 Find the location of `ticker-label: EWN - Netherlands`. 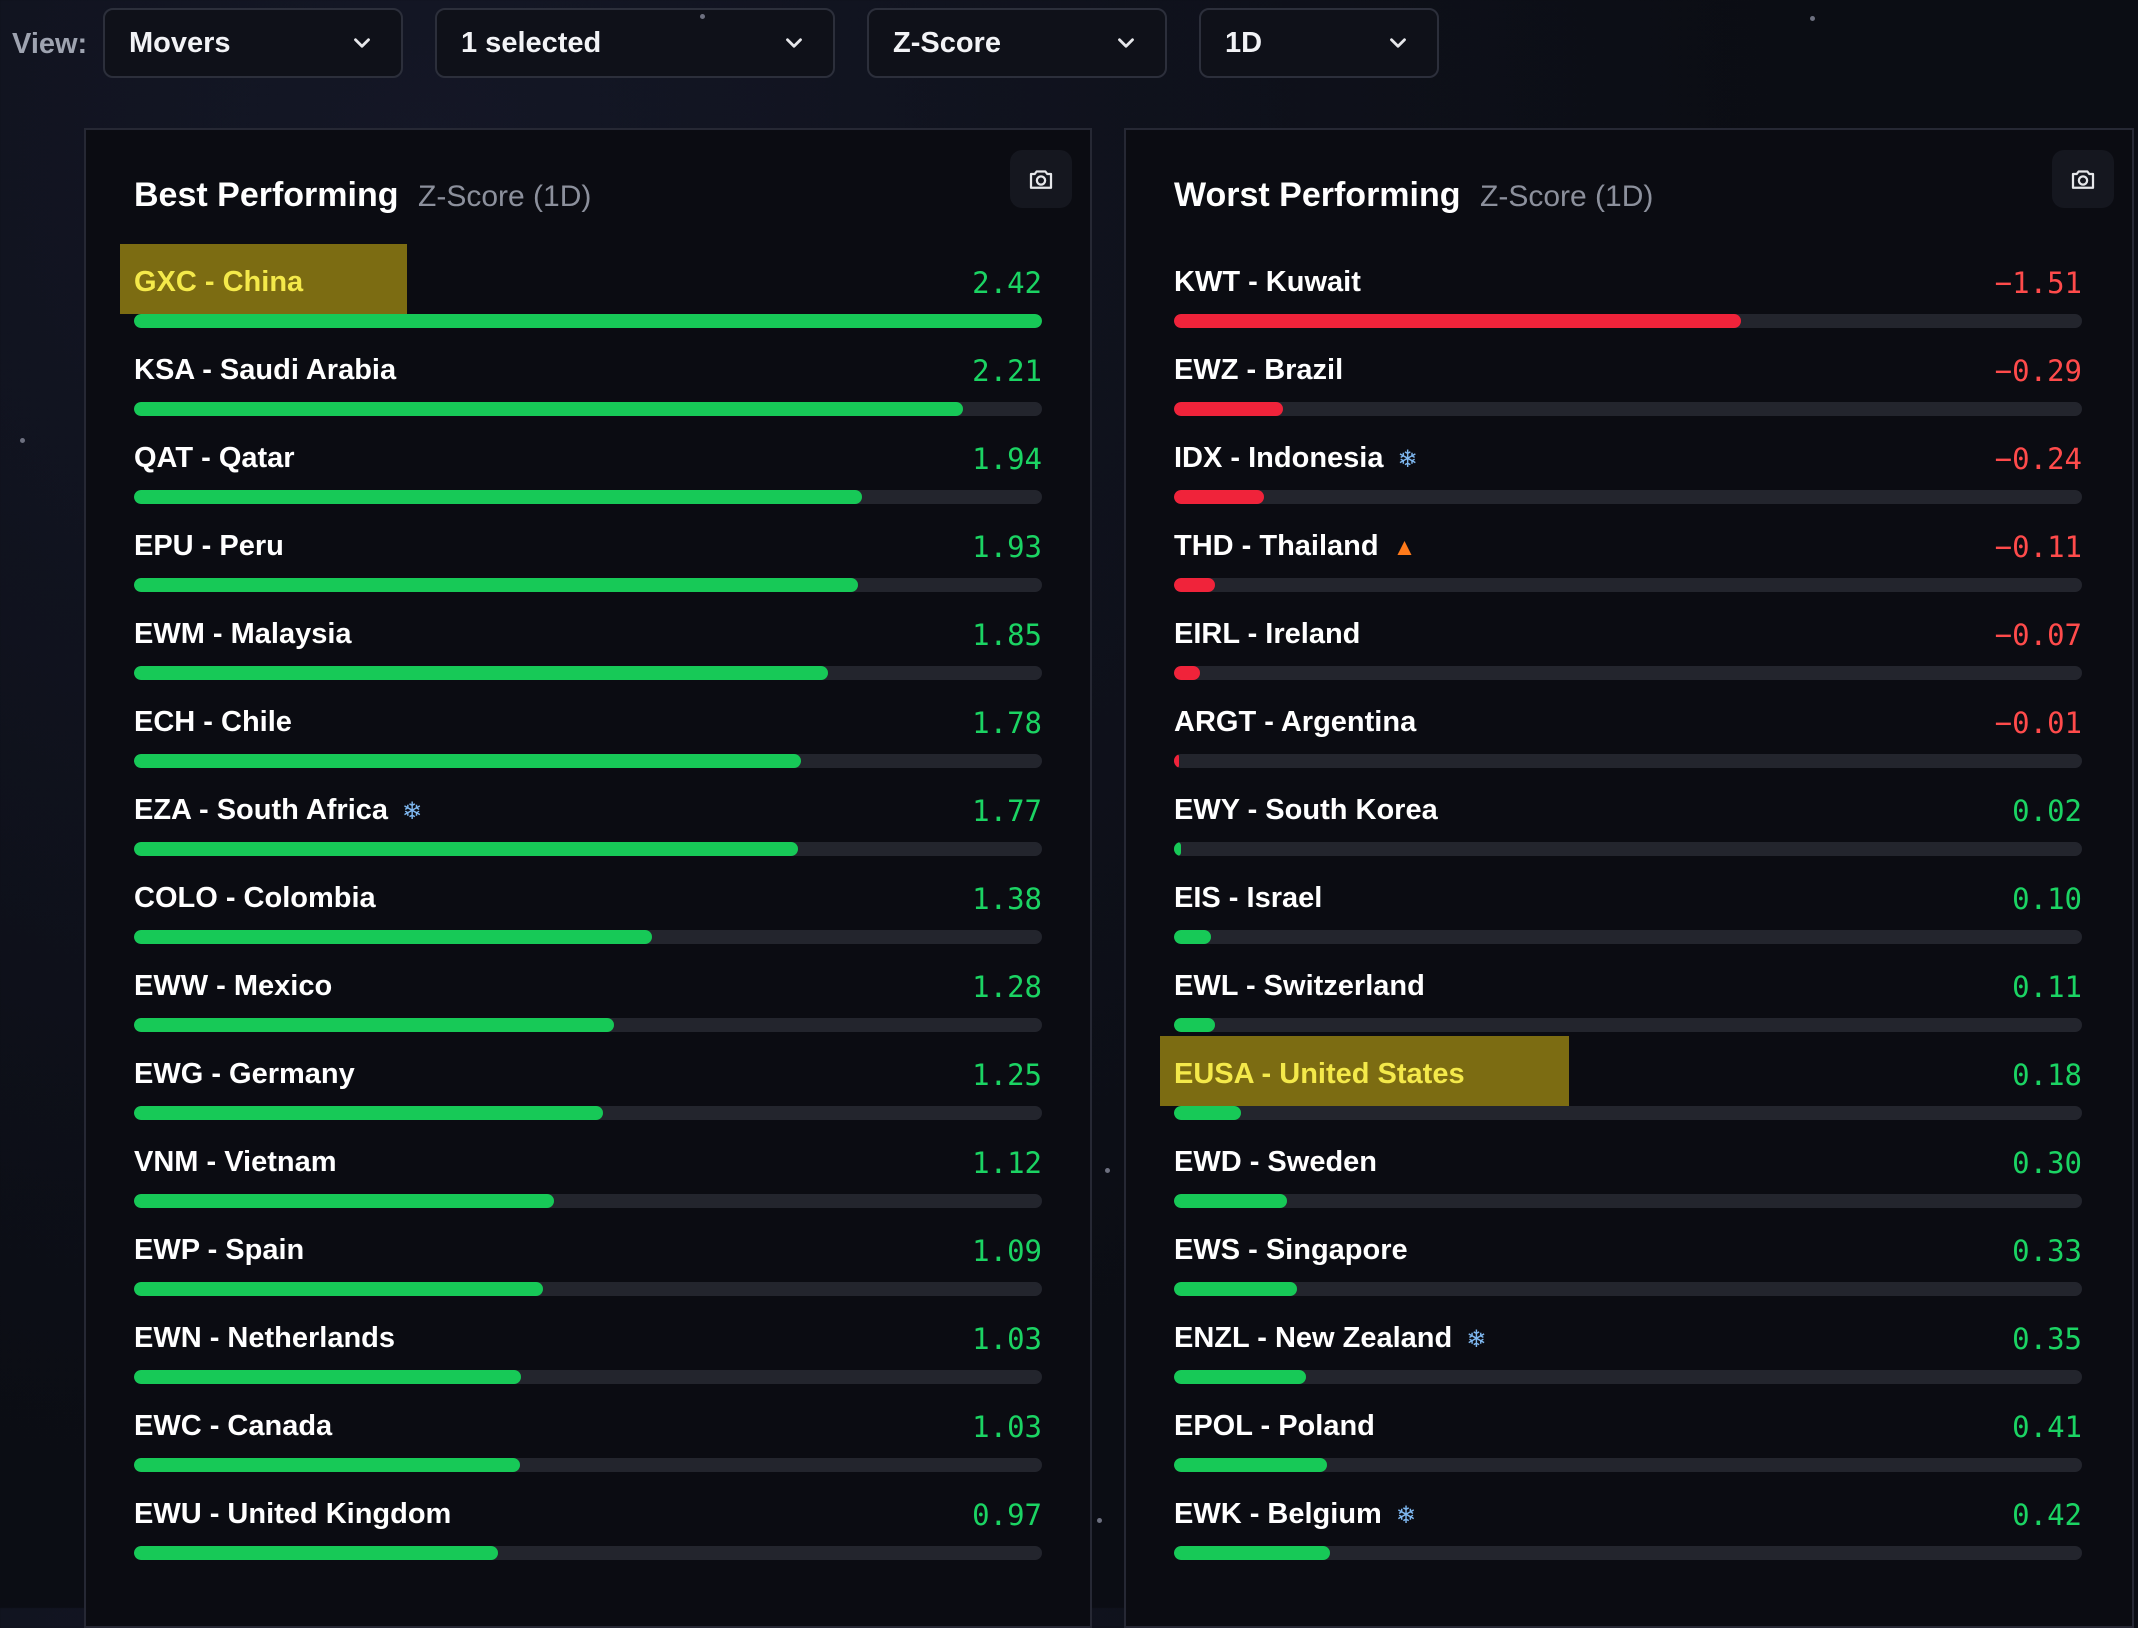

ticker-label: EWN - Netherlands is located at coordinates (264, 1338).